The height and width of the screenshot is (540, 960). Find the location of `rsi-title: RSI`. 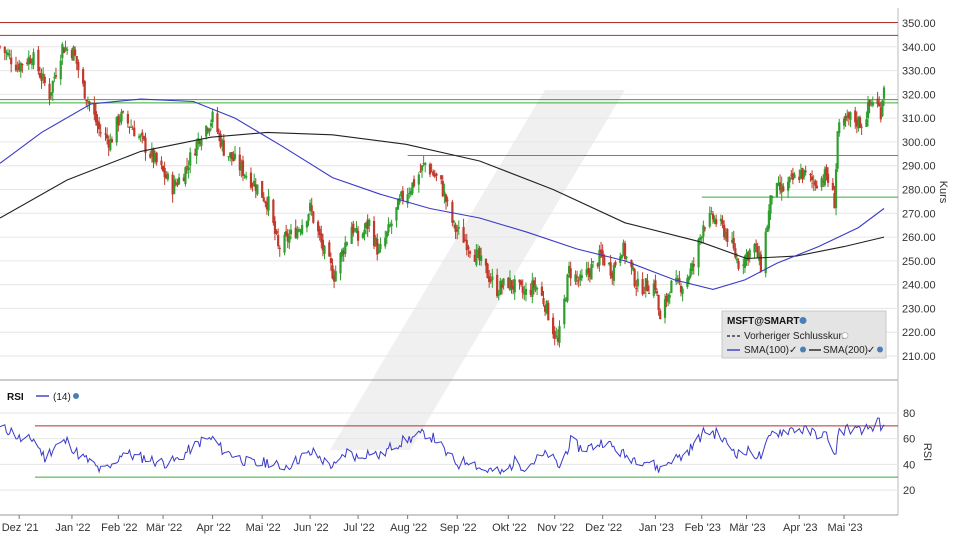

rsi-title: RSI is located at coordinates (15, 397).